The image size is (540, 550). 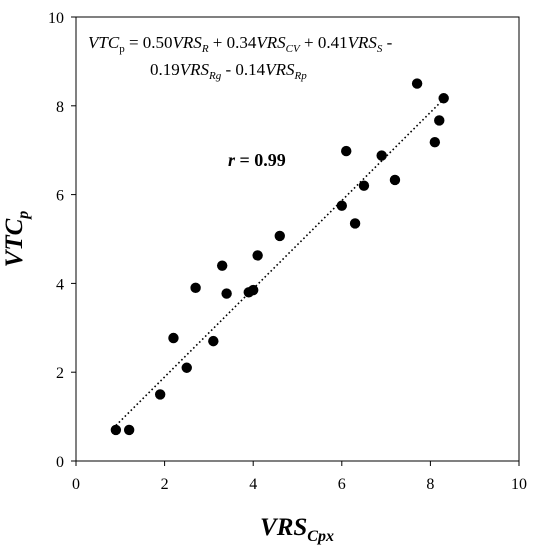 What do you see at coordinates (430, 484) in the screenshot?
I see `x-tick-label: 8` at bounding box center [430, 484].